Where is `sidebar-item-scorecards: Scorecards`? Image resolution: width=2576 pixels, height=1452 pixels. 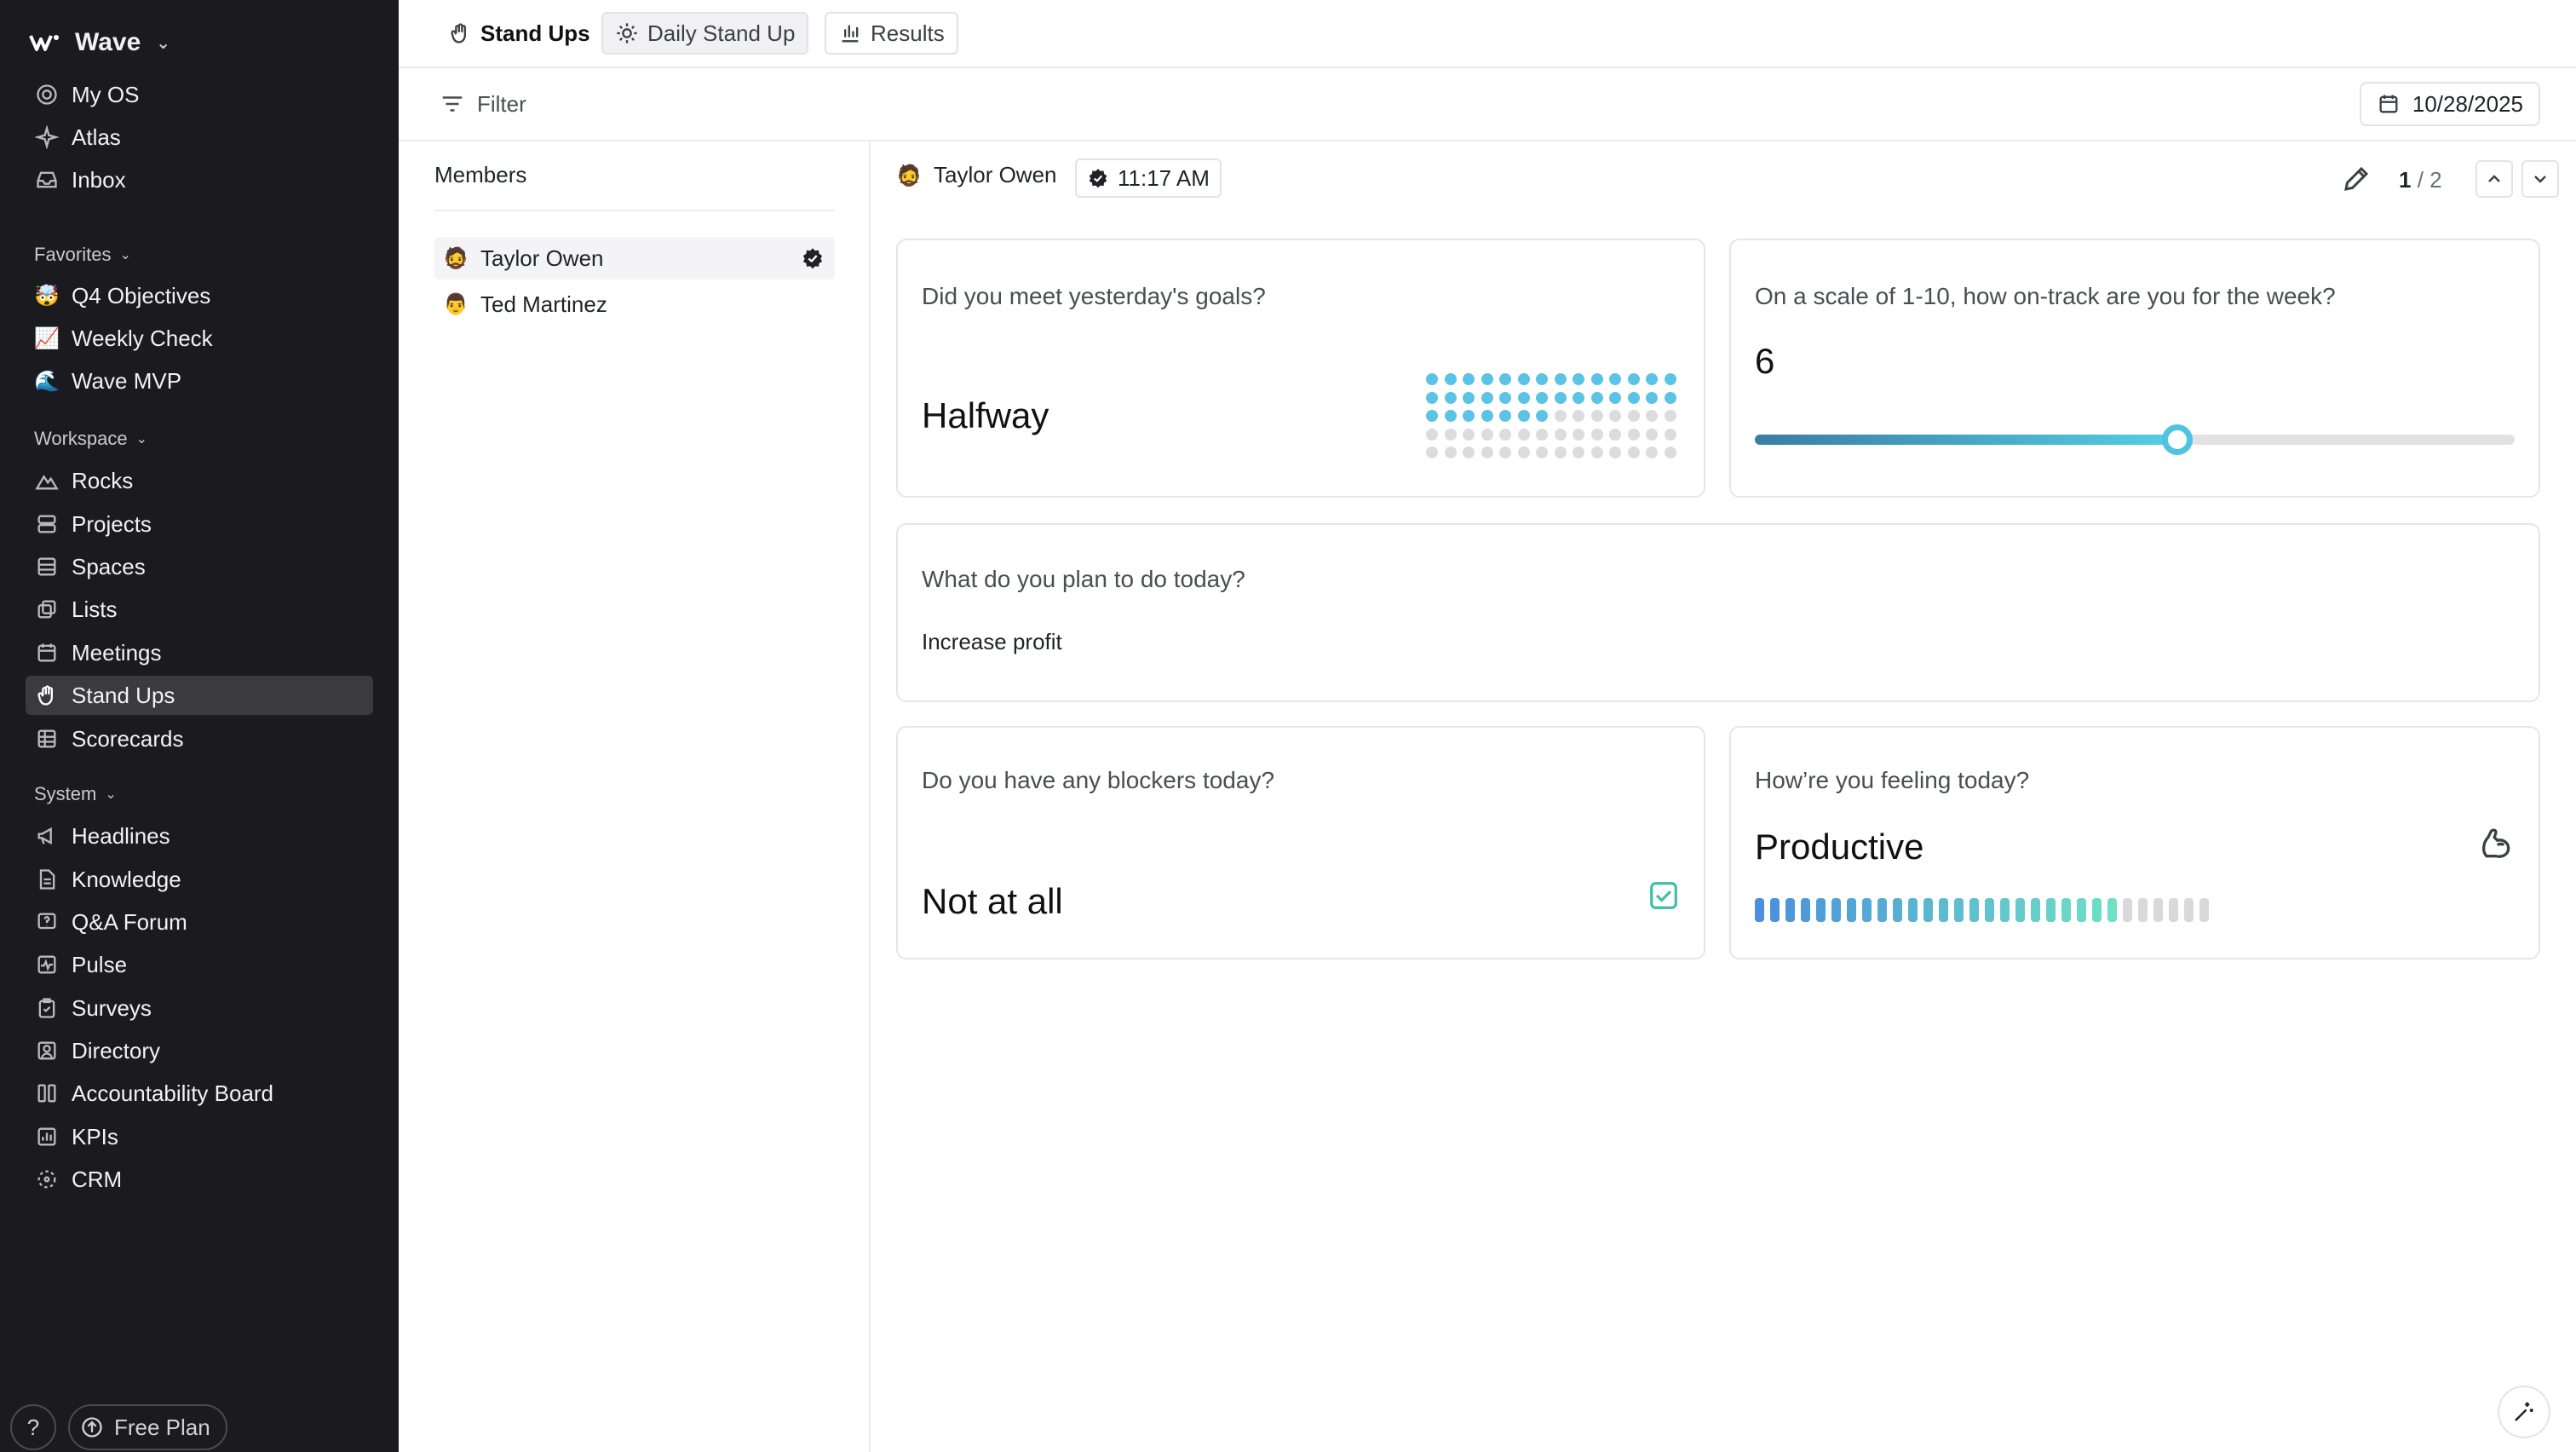 sidebar-item-scorecards: Scorecards is located at coordinates (200, 738).